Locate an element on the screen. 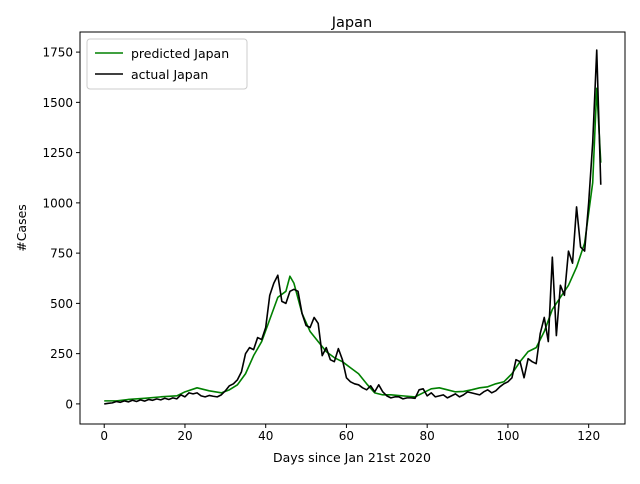 This screenshot has height=484, width=640. x-tick-label: 0 is located at coordinates (104, 436).